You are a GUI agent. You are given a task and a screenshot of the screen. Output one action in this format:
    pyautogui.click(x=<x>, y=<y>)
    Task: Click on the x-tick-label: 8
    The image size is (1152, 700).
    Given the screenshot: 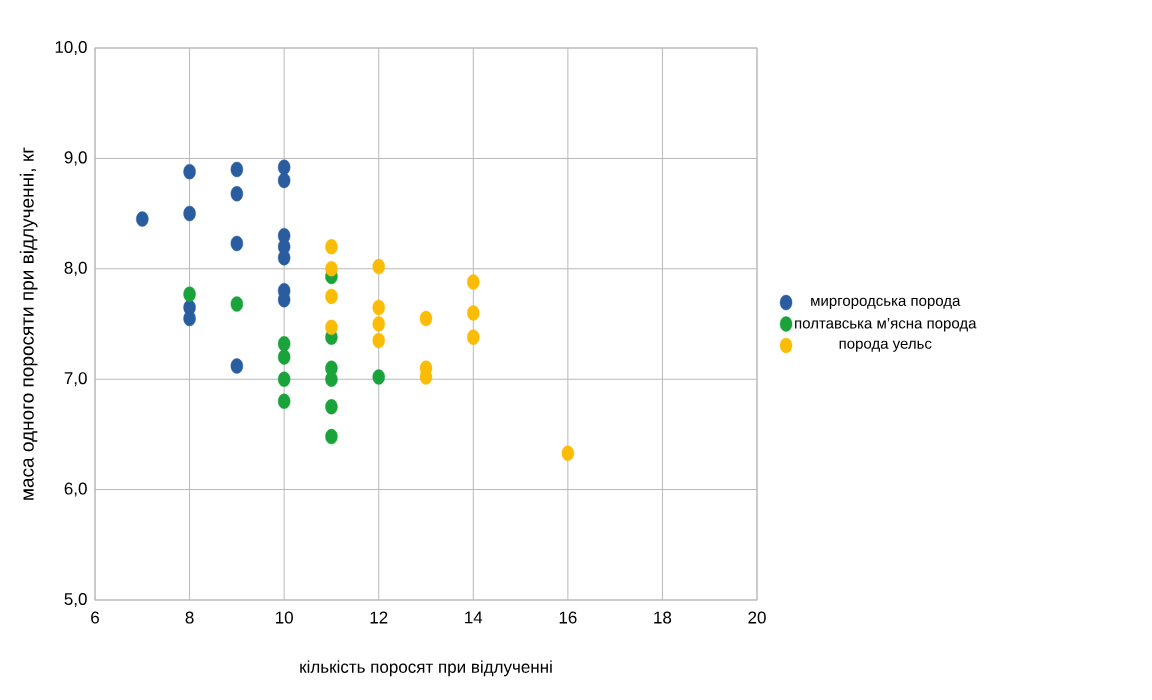 What is the action you would take?
    pyautogui.click(x=189, y=617)
    